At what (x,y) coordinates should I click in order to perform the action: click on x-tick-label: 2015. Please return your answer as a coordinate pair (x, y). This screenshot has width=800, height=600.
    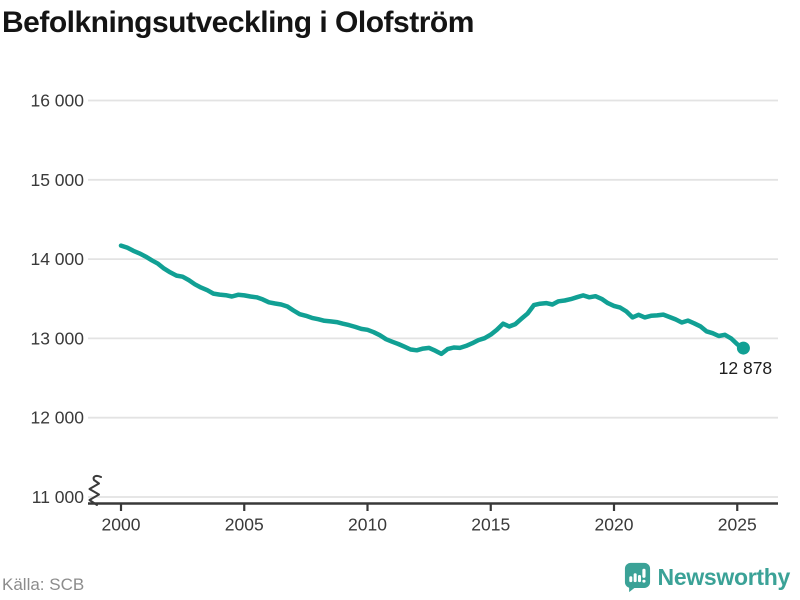
    Looking at the image, I should click on (490, 525).